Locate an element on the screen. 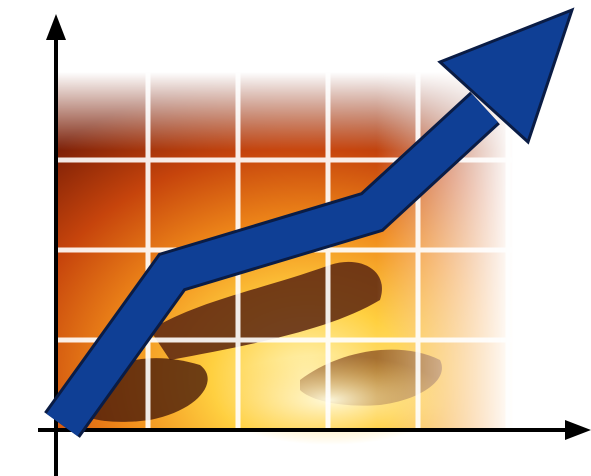 The image size is (591, 476). x-axis-arrowhead is located at coordinates (578, 430).